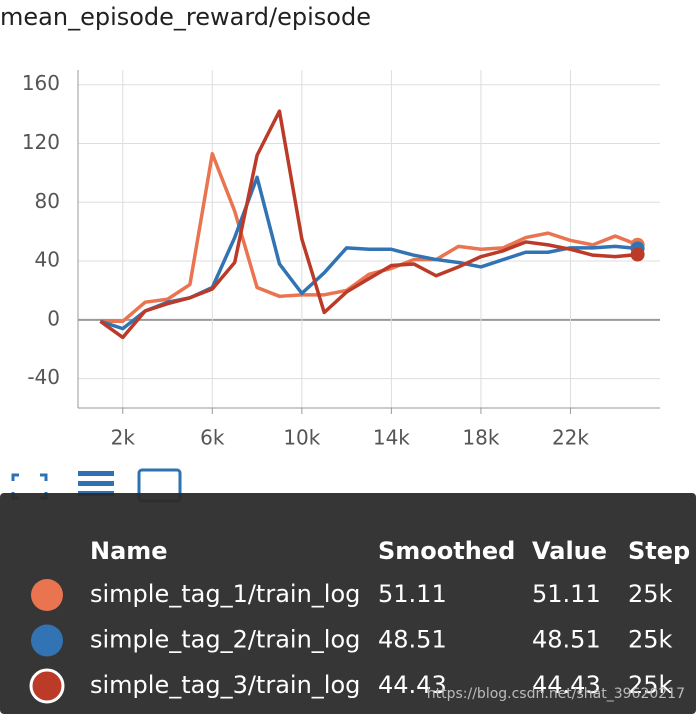 This screenshot has height=714, width=696. What do you see at coordinates (480, 438) in the screenshot?
I see `x-tick-label: 18k` at bounding box center [480, 438].